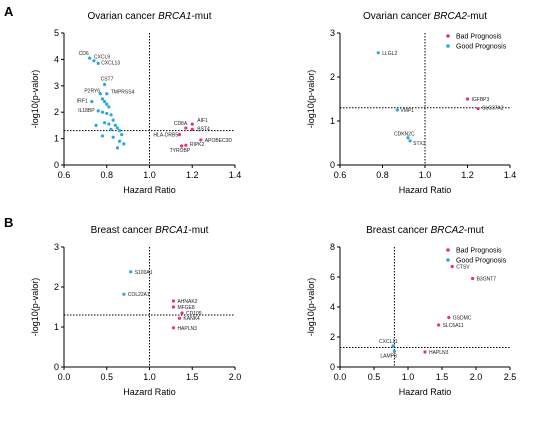 This screenshot has width=550, height=421. Describe the element at coordinates (219, 141) in the screenshot. I see `point-label: APOBEC3D` at that location.